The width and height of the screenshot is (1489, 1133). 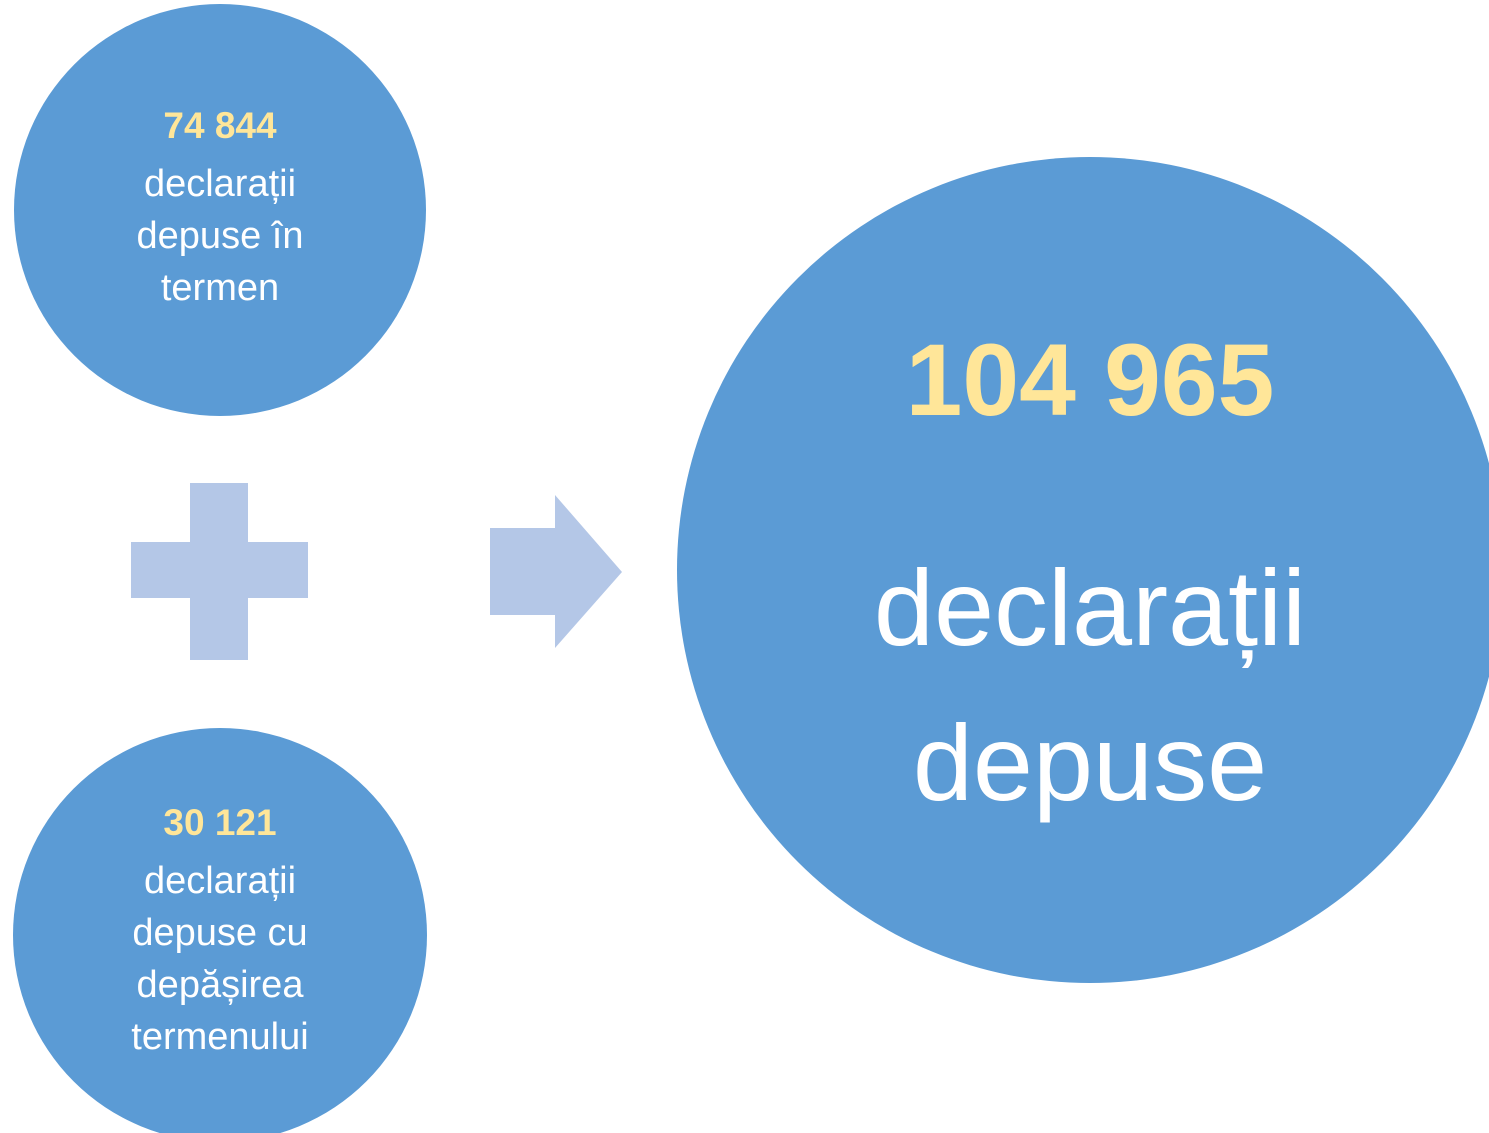 What do you see at coordinates (220, 125) in the screenshot?
I see `node-number: 74 844` at bounding box center [220, 125].